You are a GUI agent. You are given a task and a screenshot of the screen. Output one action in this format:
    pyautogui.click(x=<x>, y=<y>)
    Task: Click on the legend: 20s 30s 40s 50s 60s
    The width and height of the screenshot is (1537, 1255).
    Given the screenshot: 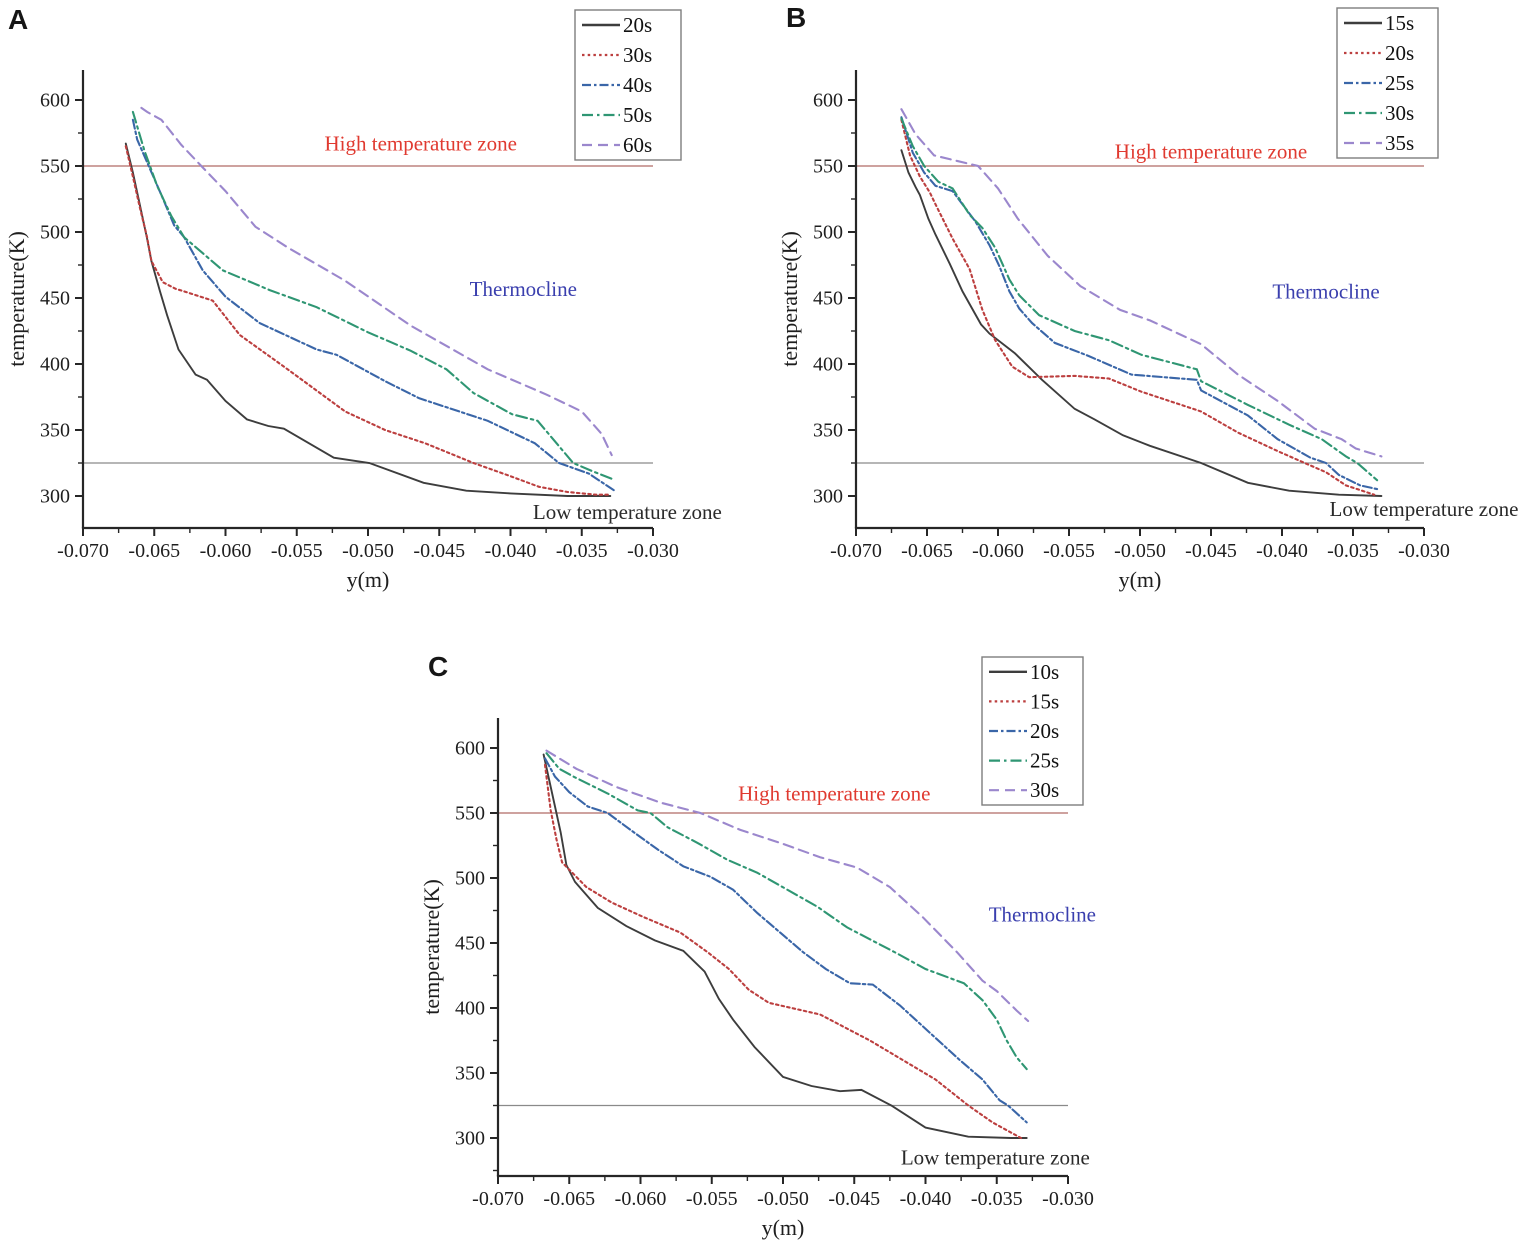 What is the action you would take?
    pyautogui.click(x=628, y=85)
    